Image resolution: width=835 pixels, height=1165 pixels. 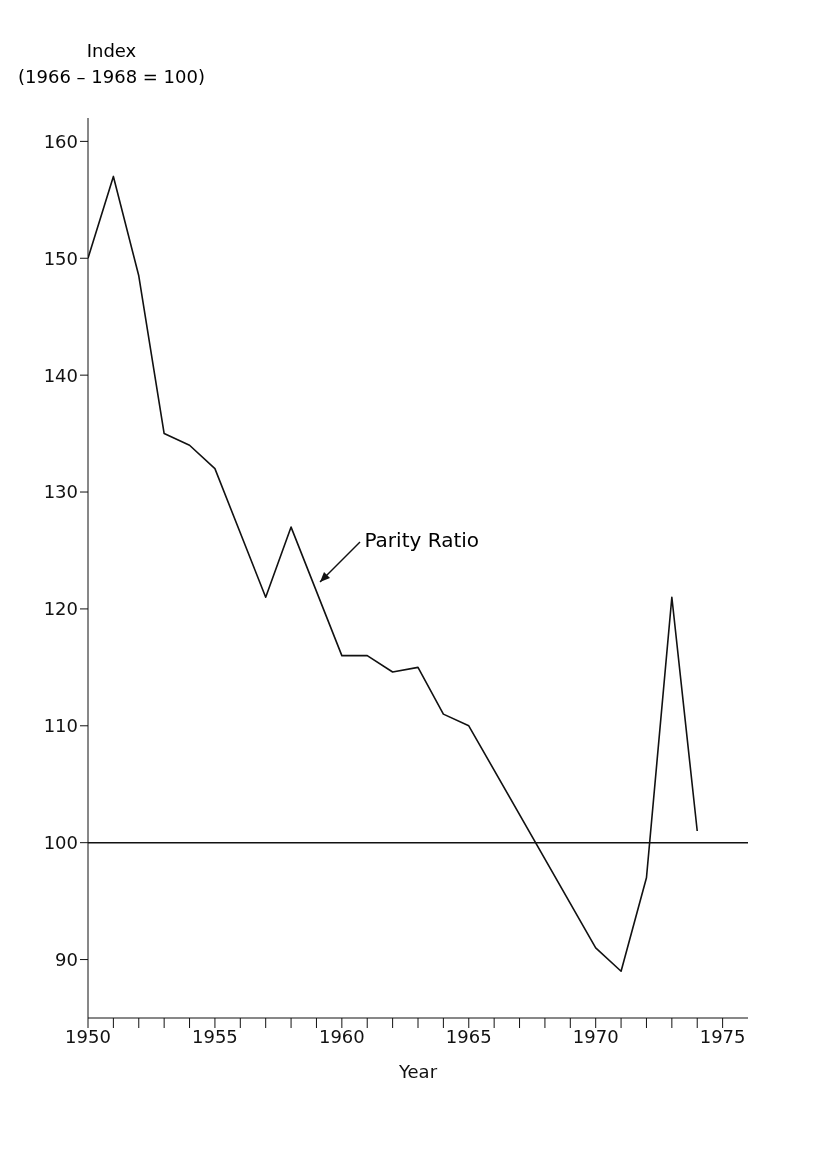 I want to click on y-tick-label: 150, so click(x=60, y=258).